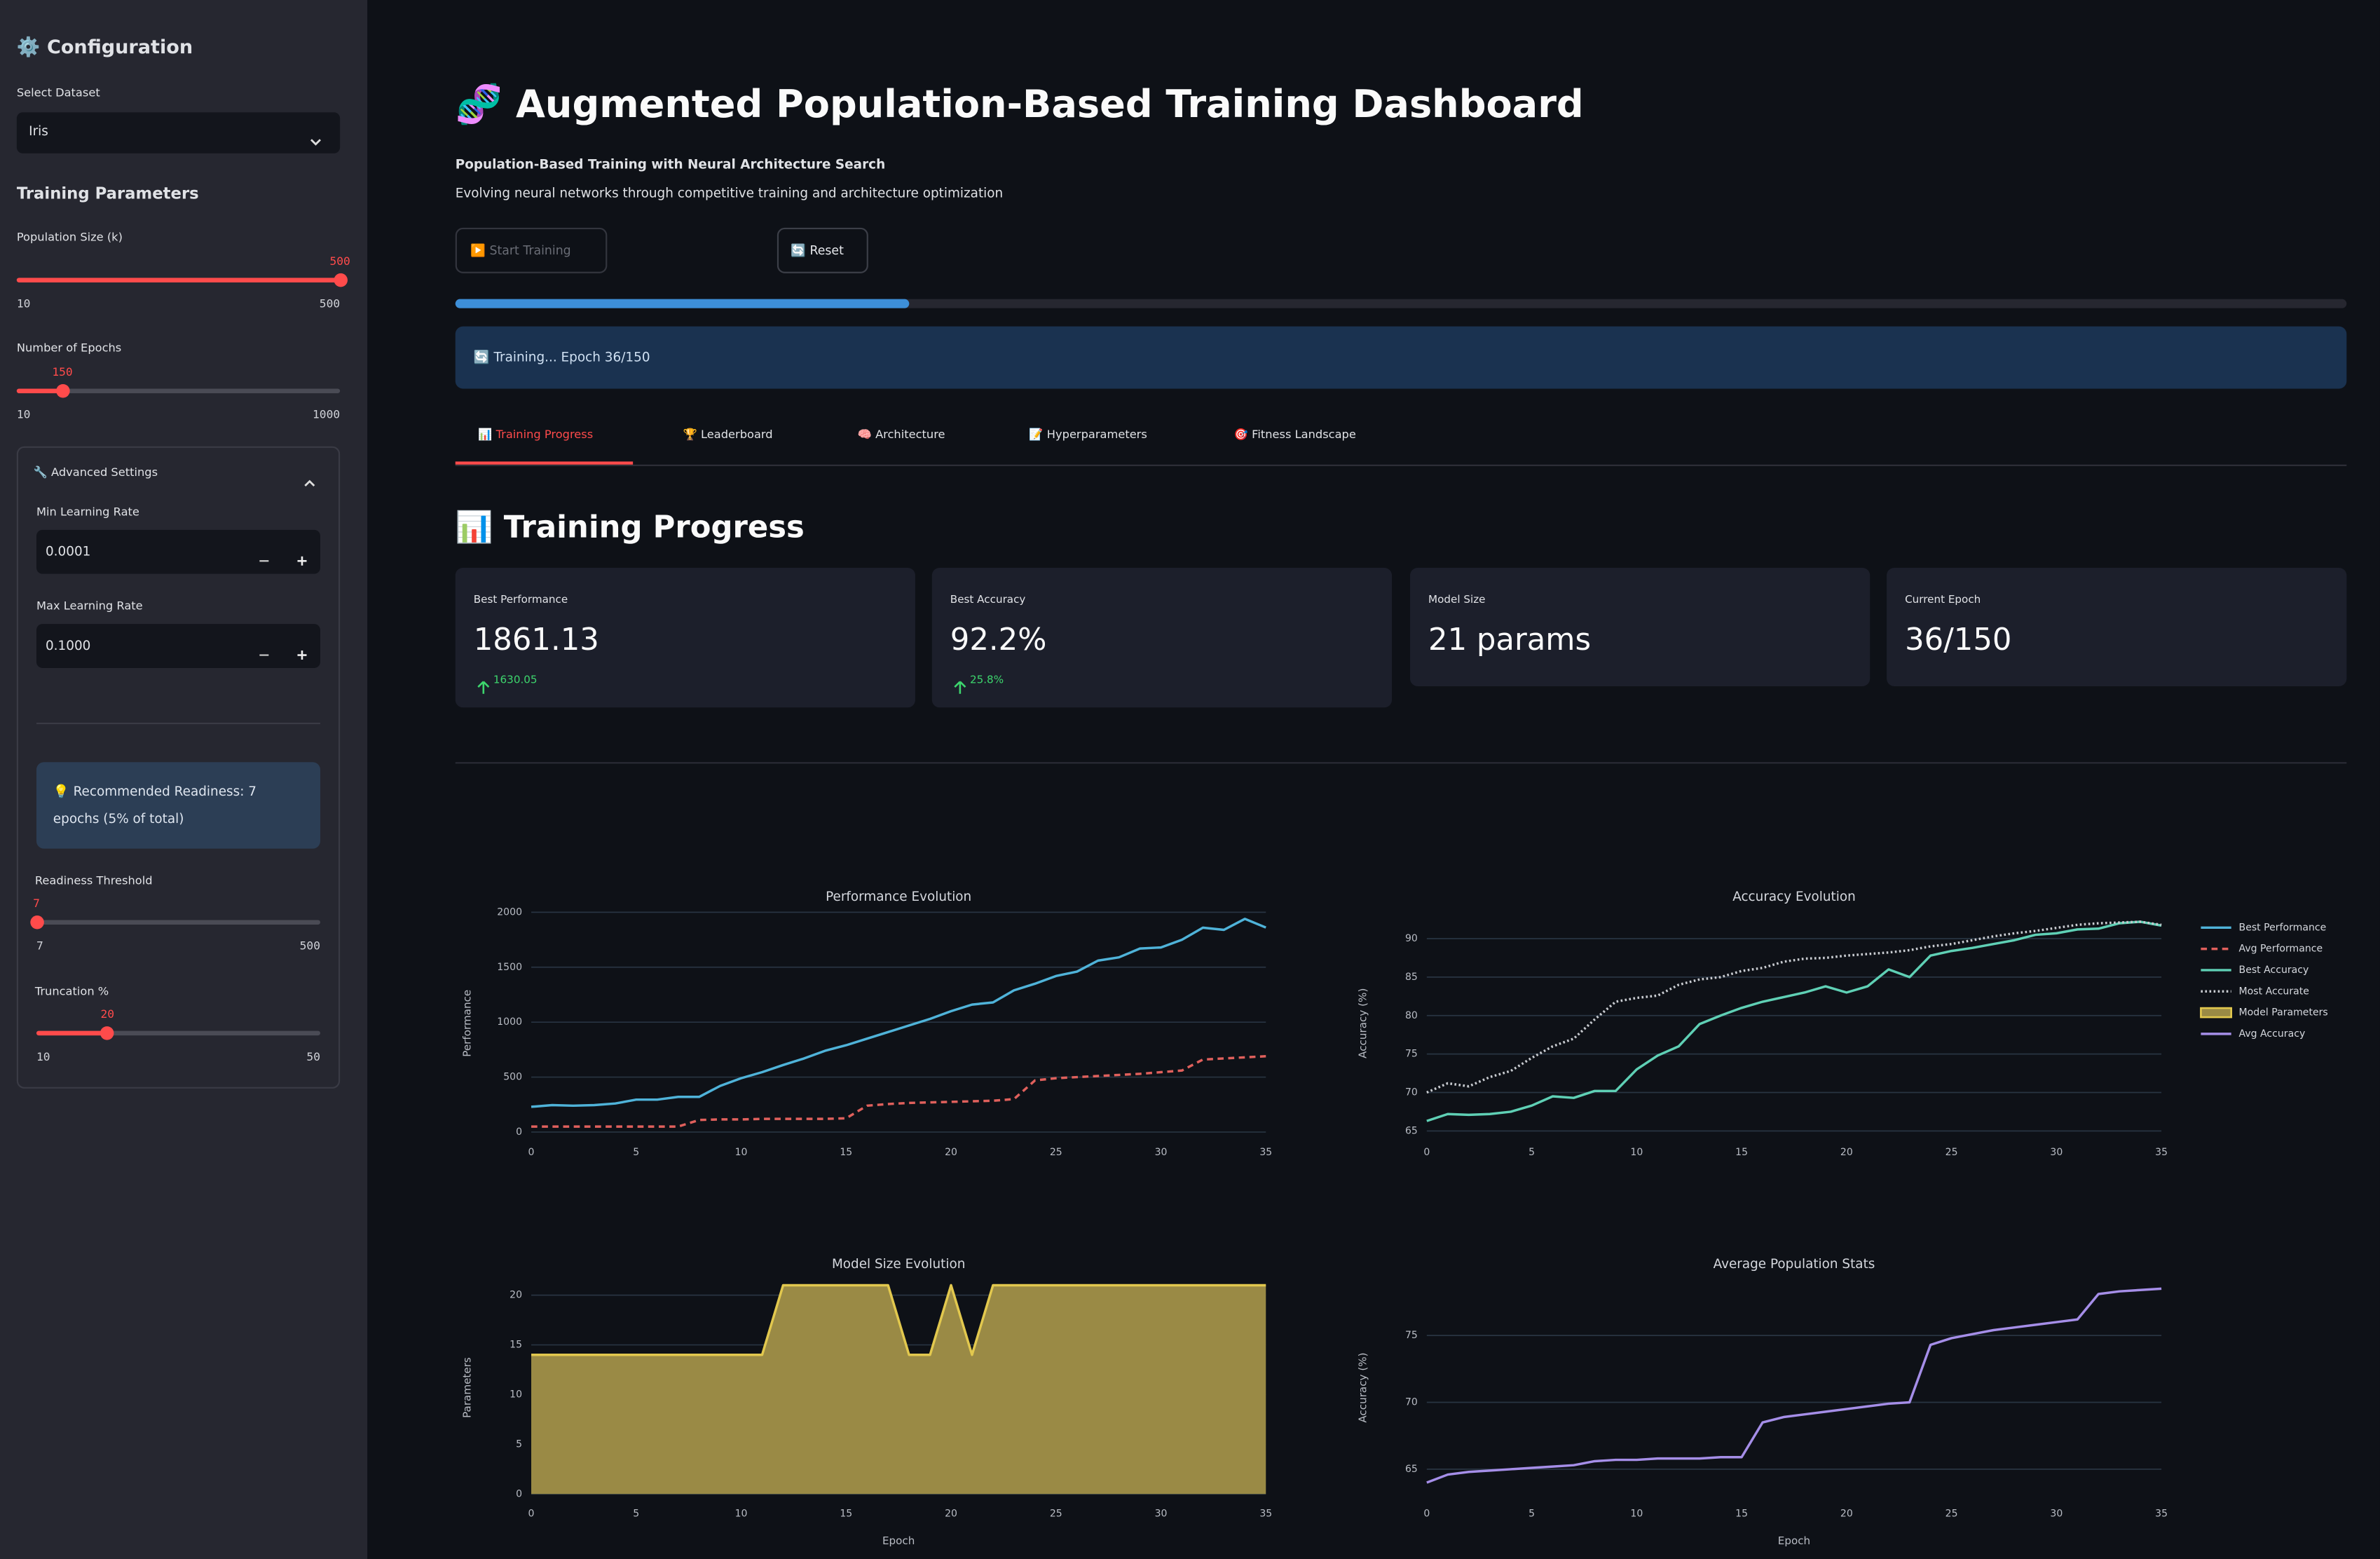  I want to click on y-tick-label: 1500, so click(509, 967).